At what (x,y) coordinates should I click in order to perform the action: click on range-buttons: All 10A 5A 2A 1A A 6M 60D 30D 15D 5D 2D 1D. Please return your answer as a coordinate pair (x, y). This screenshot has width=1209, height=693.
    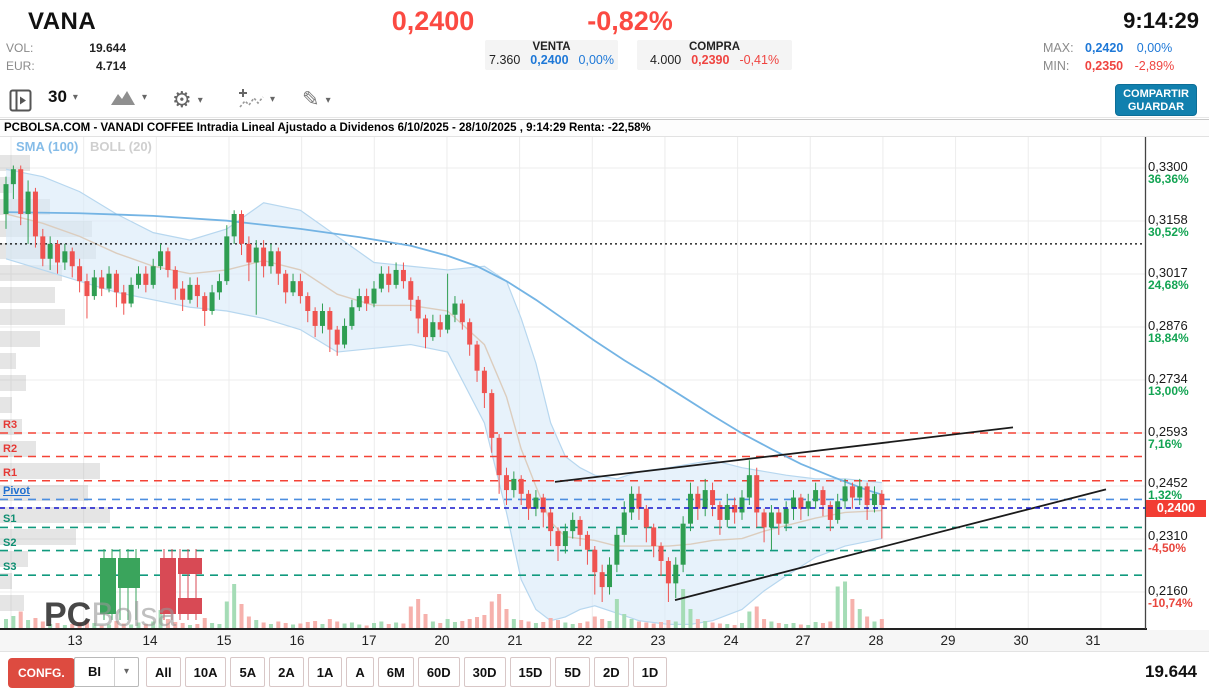
    Looking at the image, I should click on (407, 672).